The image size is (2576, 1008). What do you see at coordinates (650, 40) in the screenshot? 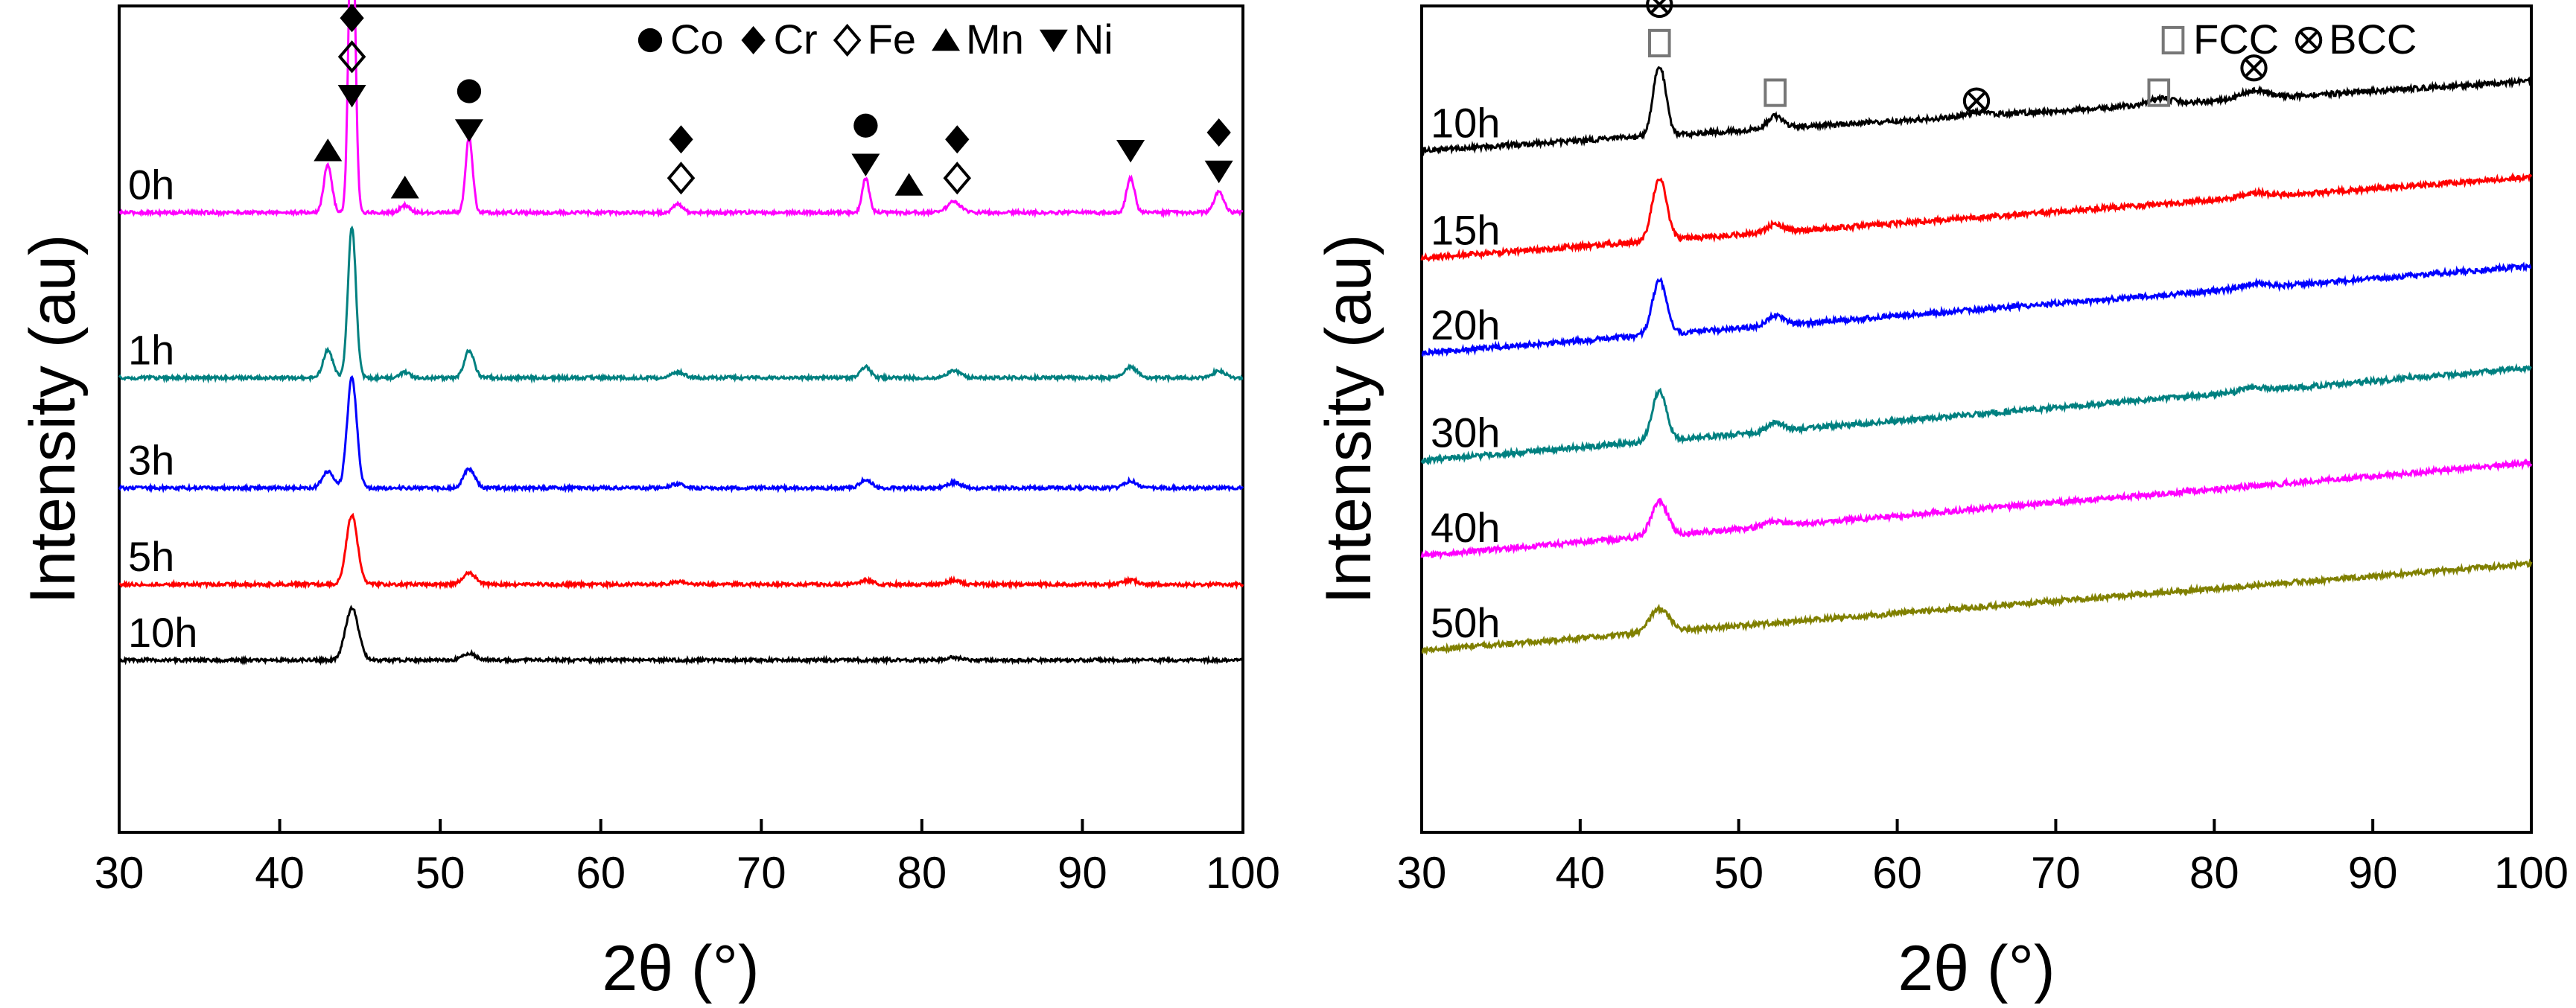
I see `left-legend-symbol-Co` at bounding box center [650, 40].